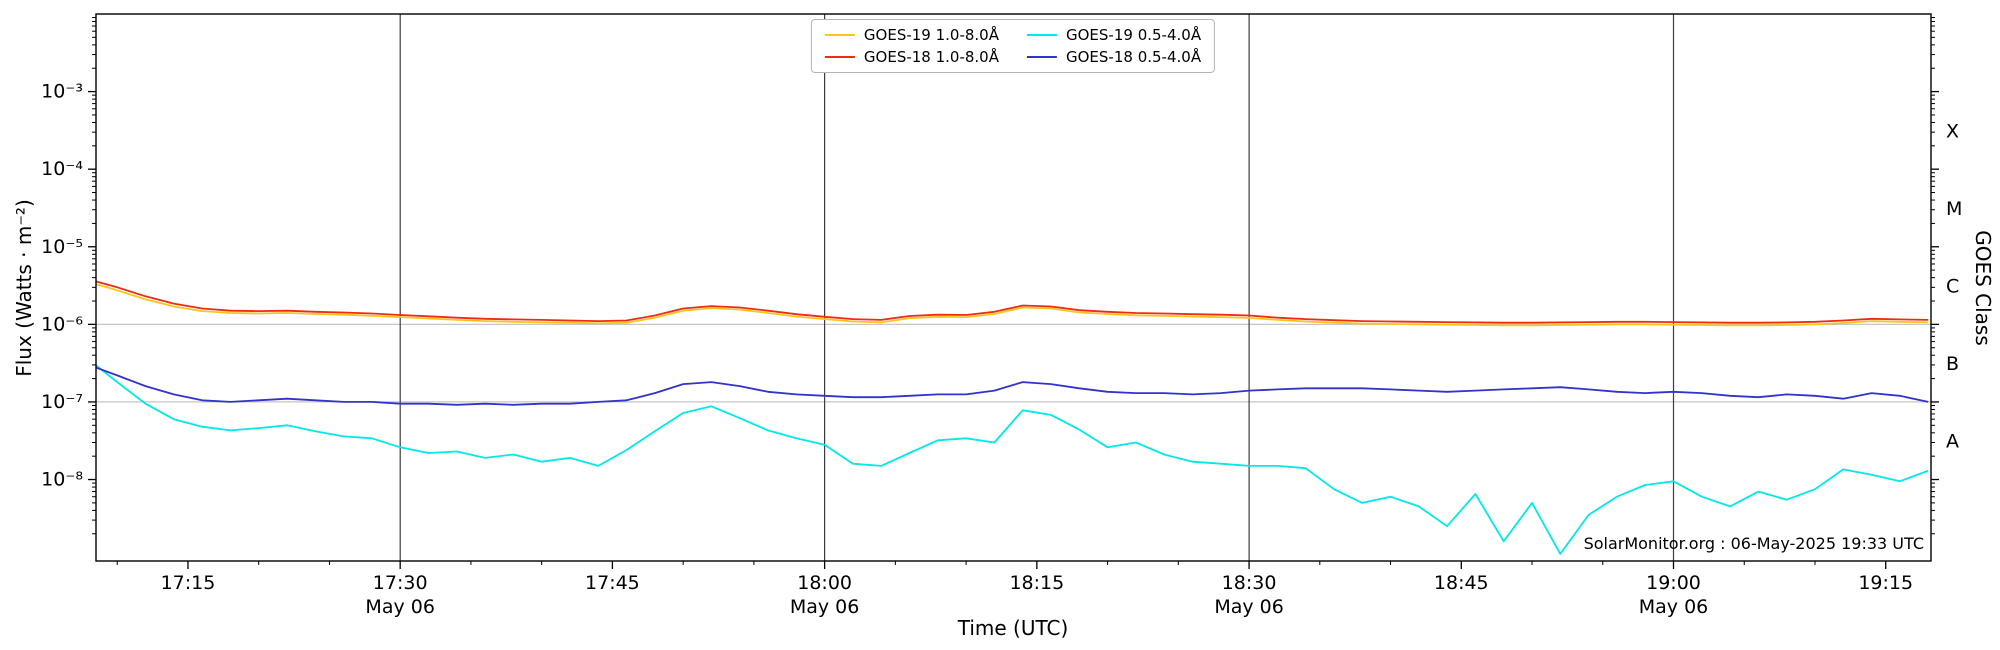 This screenshot has height=650, width=2000. Describe the element at coordinates (824, 583) in the screenshot. I see `svg-text: 18:00` at that location.